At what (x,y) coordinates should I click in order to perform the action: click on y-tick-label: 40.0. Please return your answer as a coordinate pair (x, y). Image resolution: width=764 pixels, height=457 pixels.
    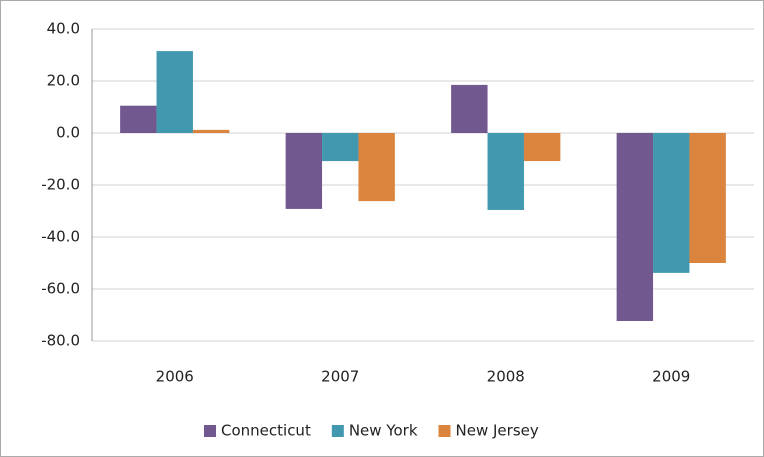
    Looking at the image, I should click on (63, 29).